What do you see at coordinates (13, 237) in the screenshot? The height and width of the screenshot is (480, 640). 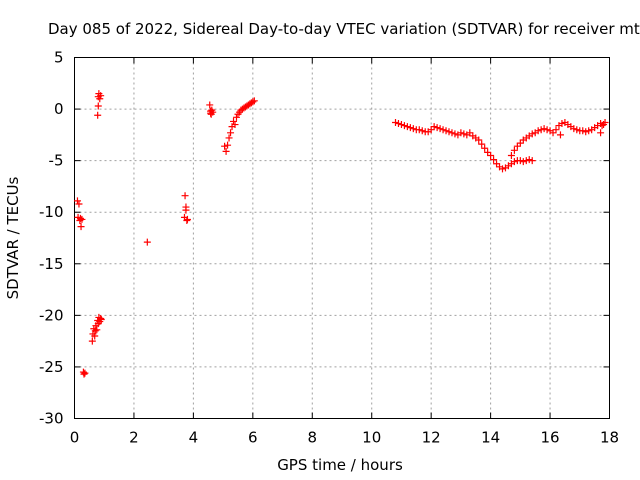 I see `y-axis-title: SDTVAR / TECUs` at bounding box center [13, 237].